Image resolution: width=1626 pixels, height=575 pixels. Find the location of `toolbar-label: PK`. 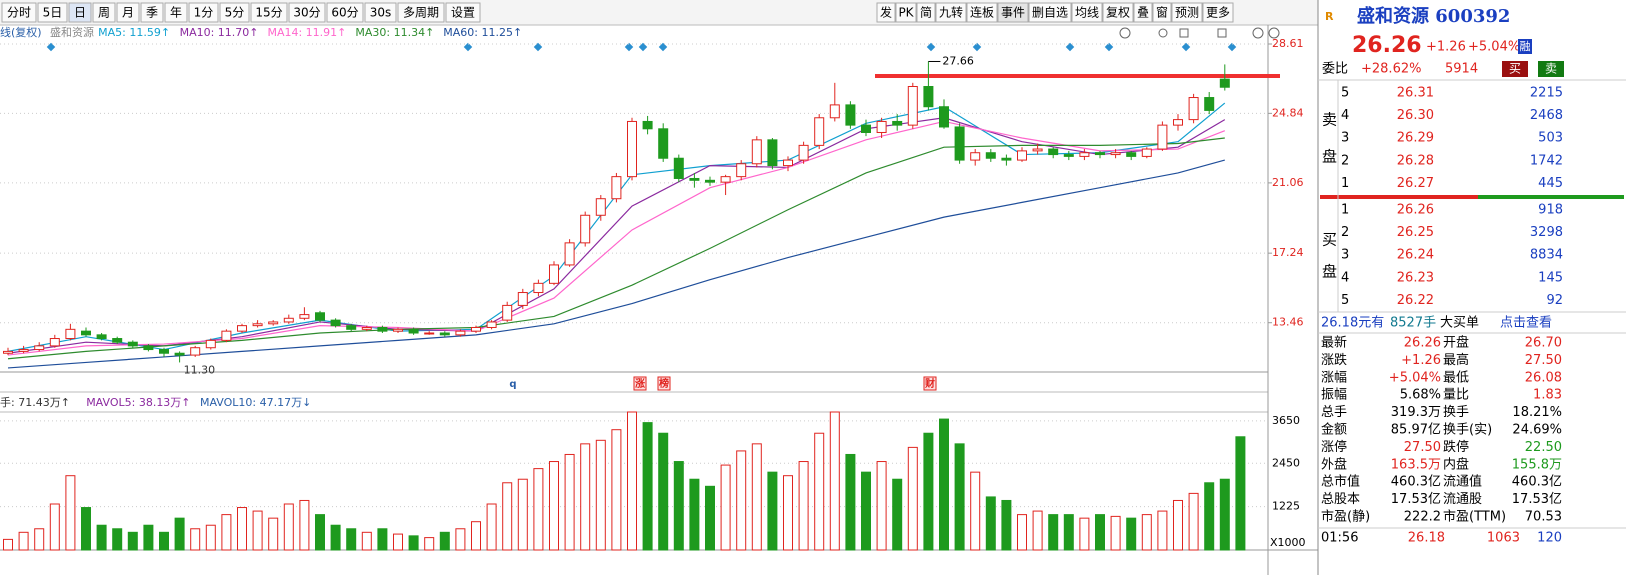

toolbar-label: PK is located at coordinates (906, 13).